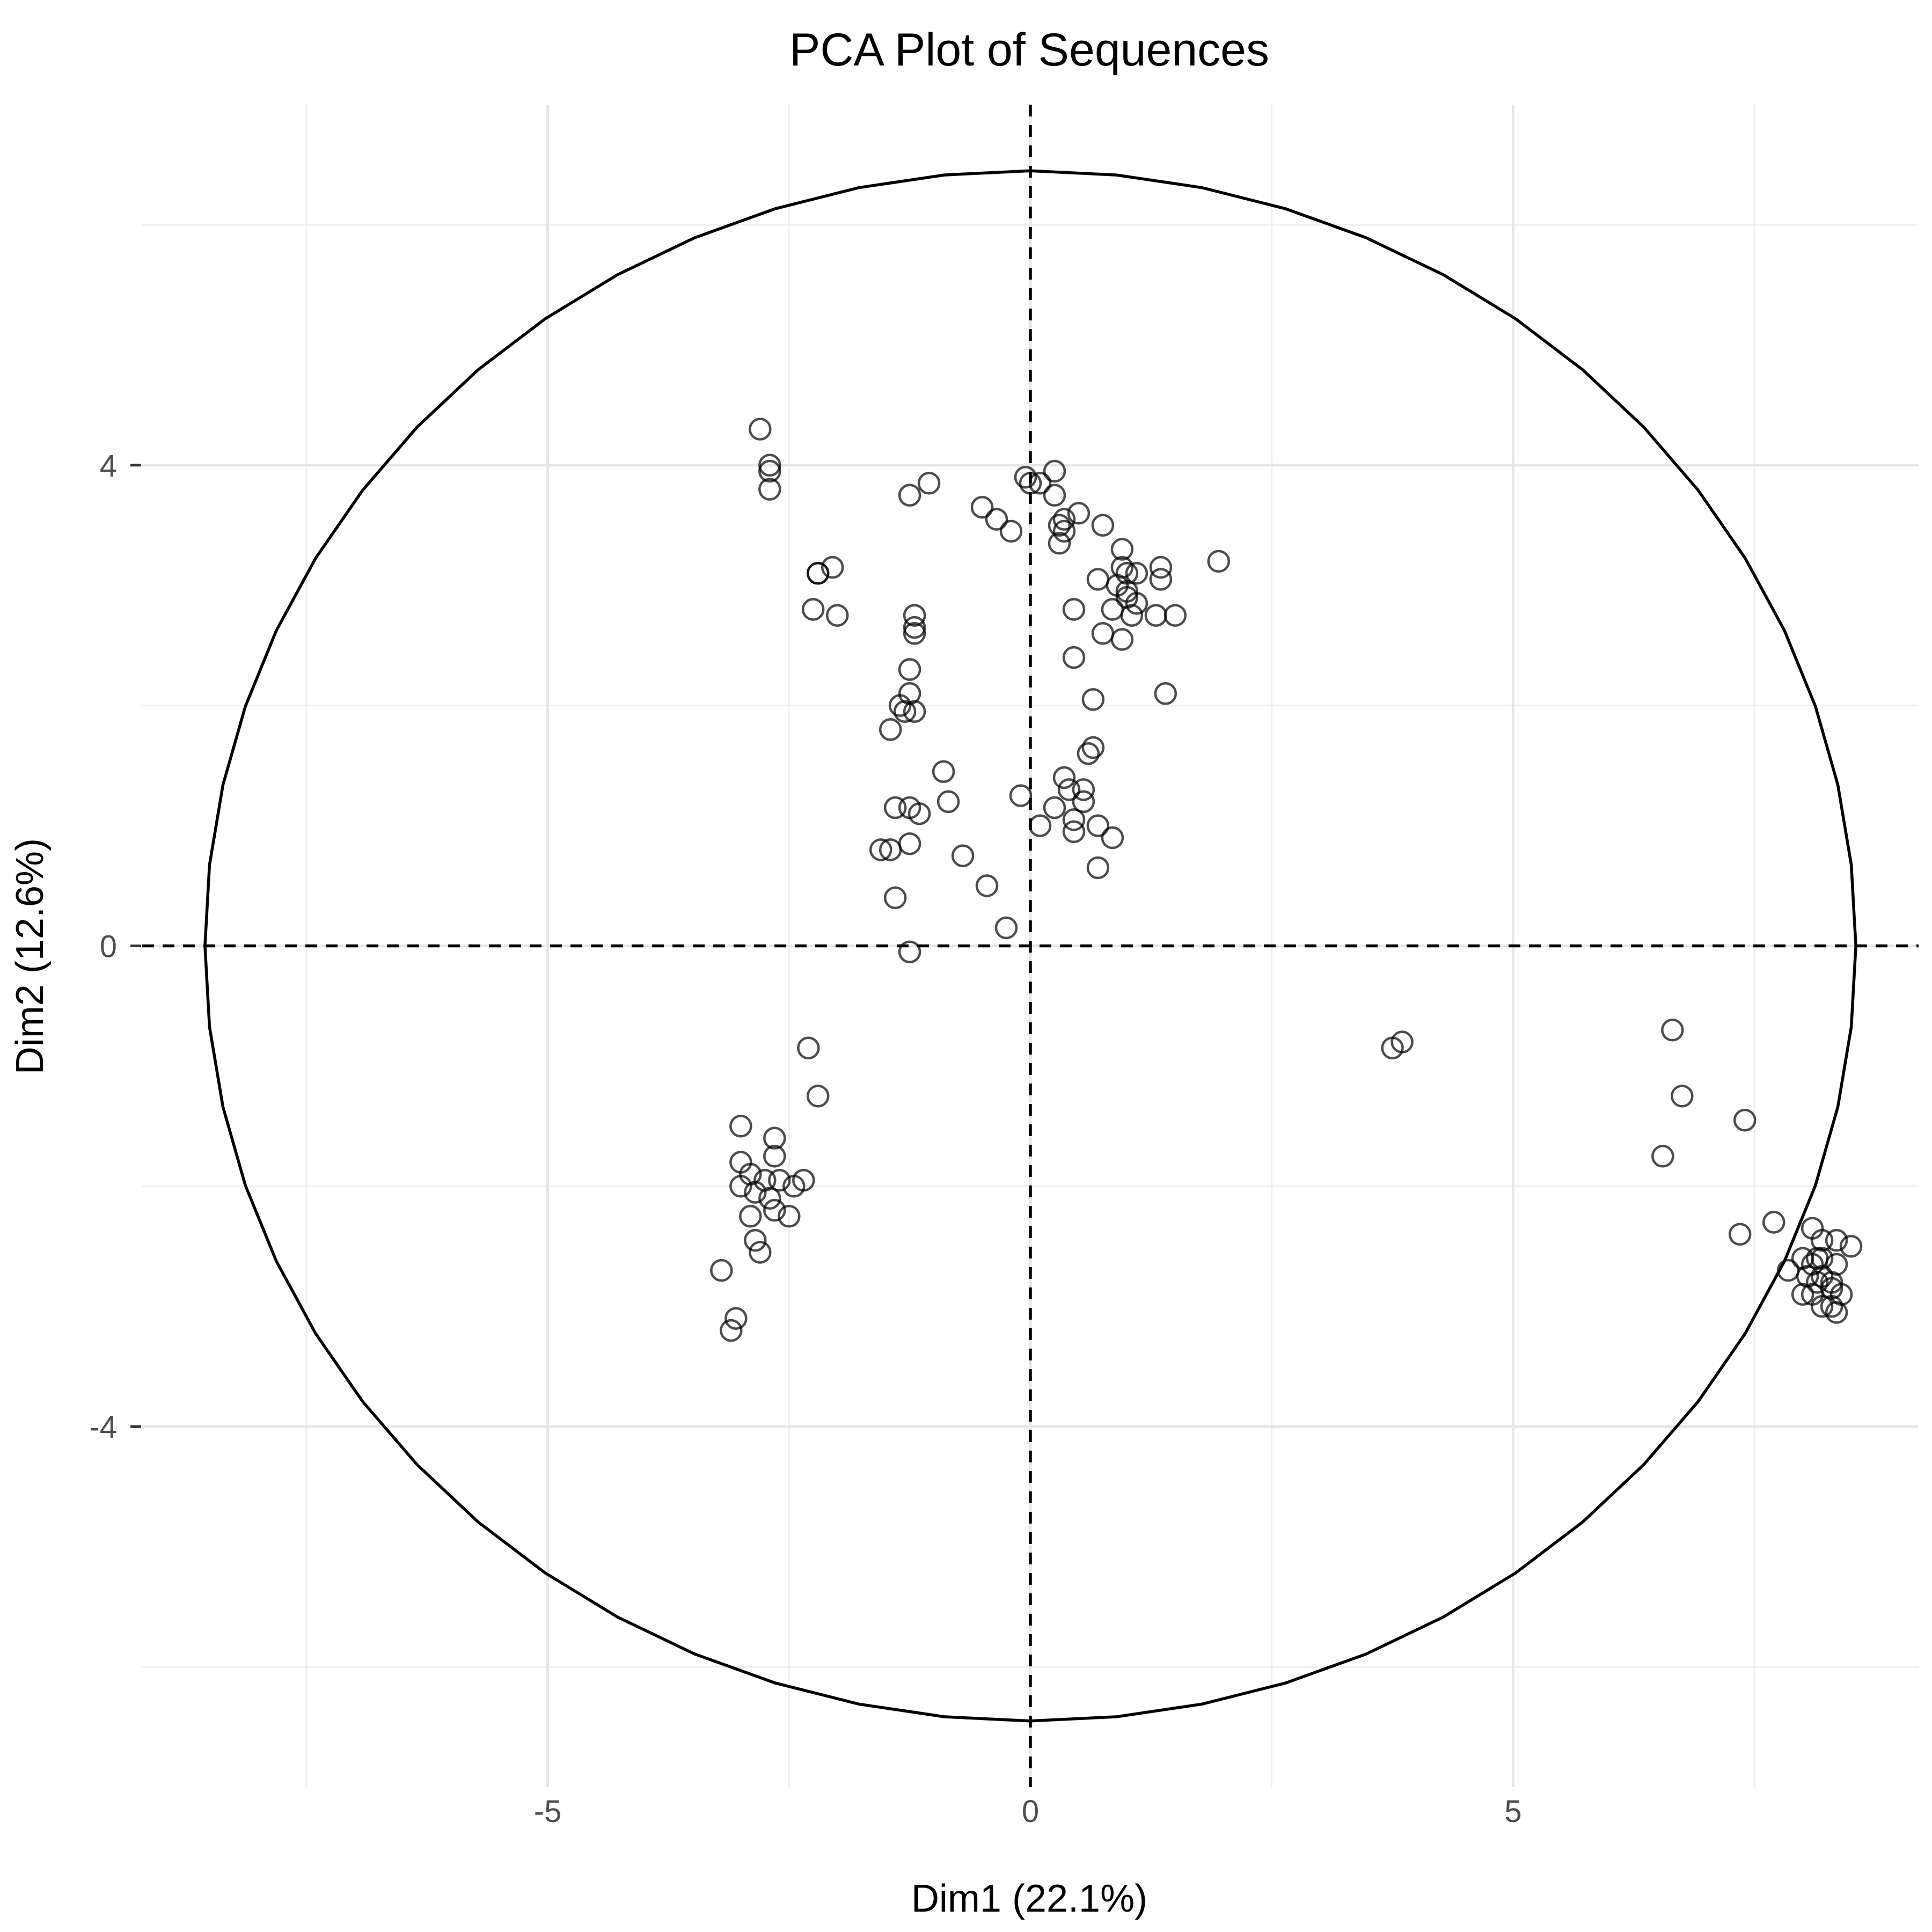 The image size is (1932, 1932). What do you see at coordinates (1512, 1811) in the screenshot?
I see `x-tick-label: 5` at bounding box center [1512, 1811].